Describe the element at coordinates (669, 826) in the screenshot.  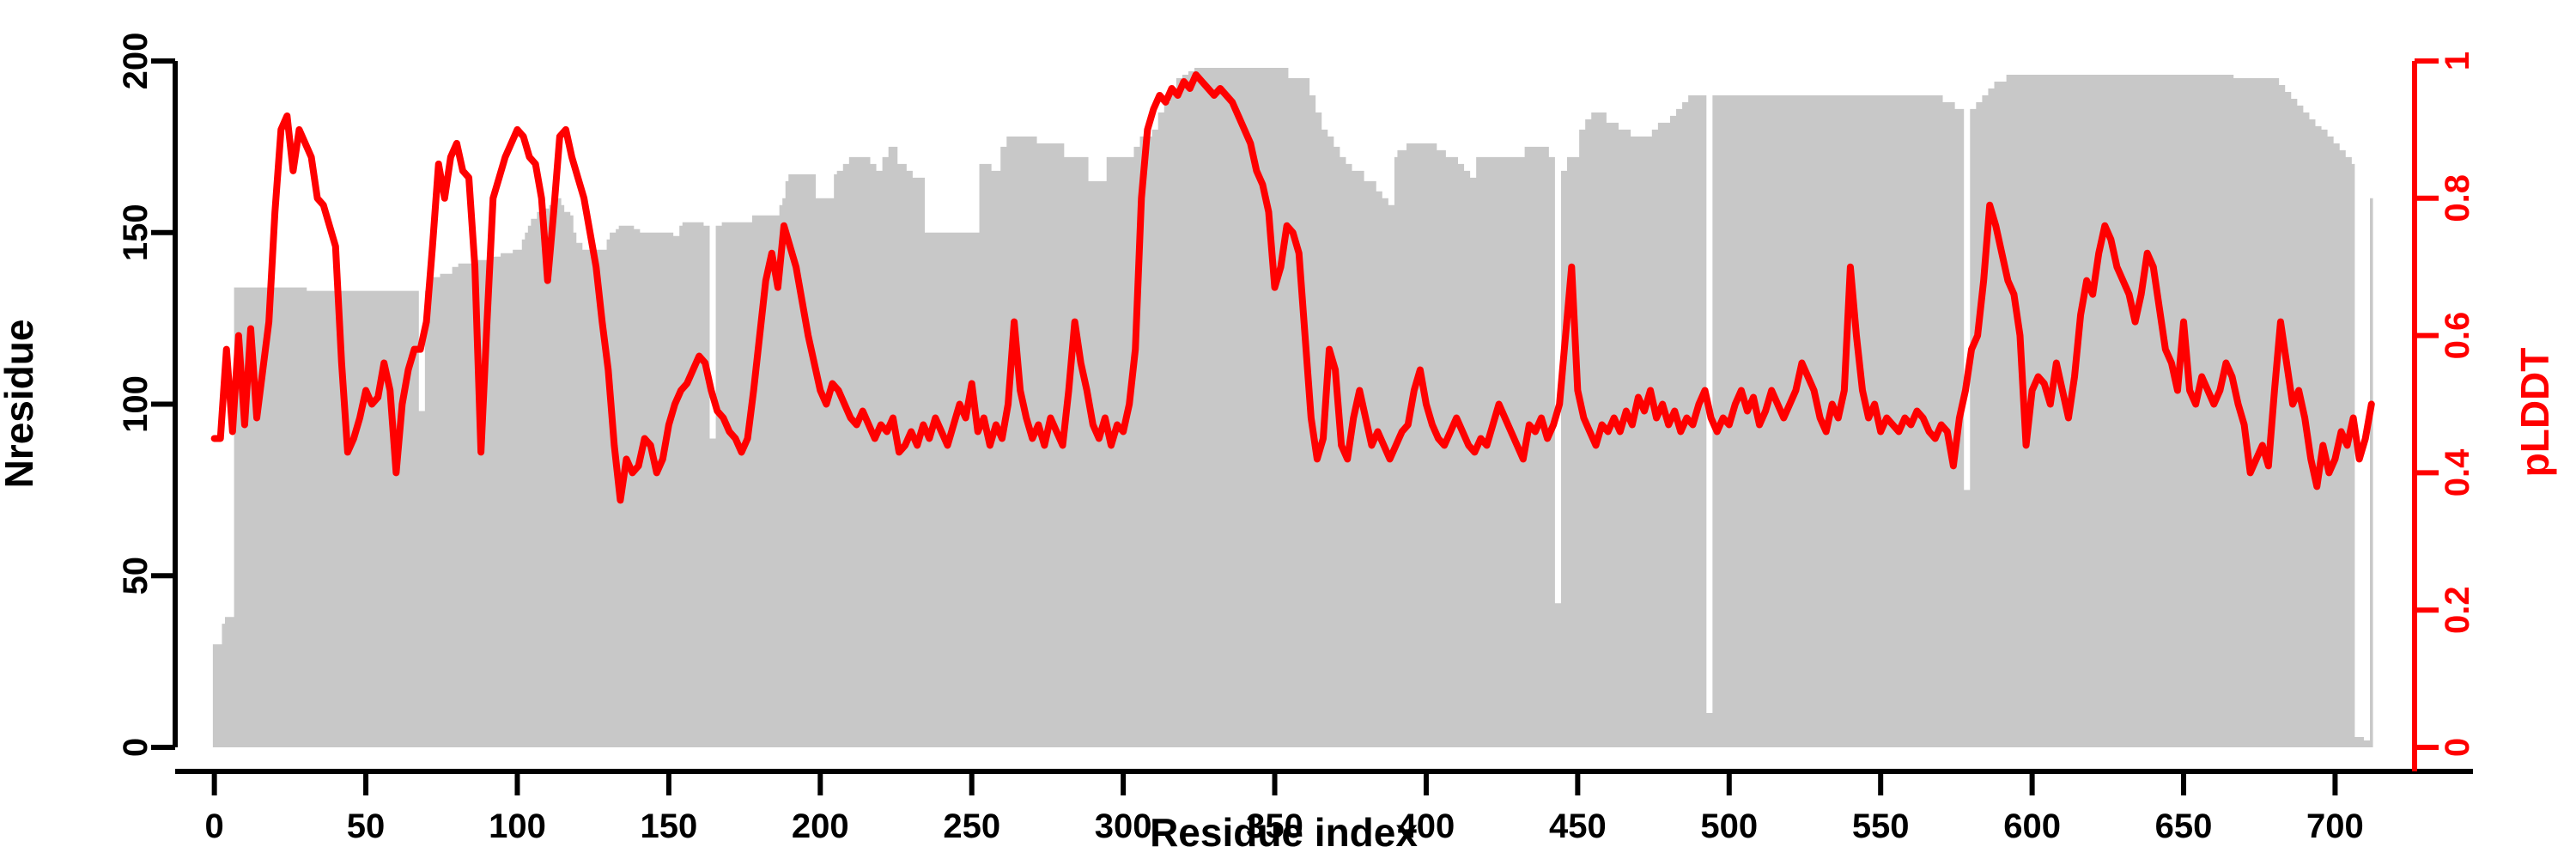
I see `bottom-axis-tick-label: 150` at that location.